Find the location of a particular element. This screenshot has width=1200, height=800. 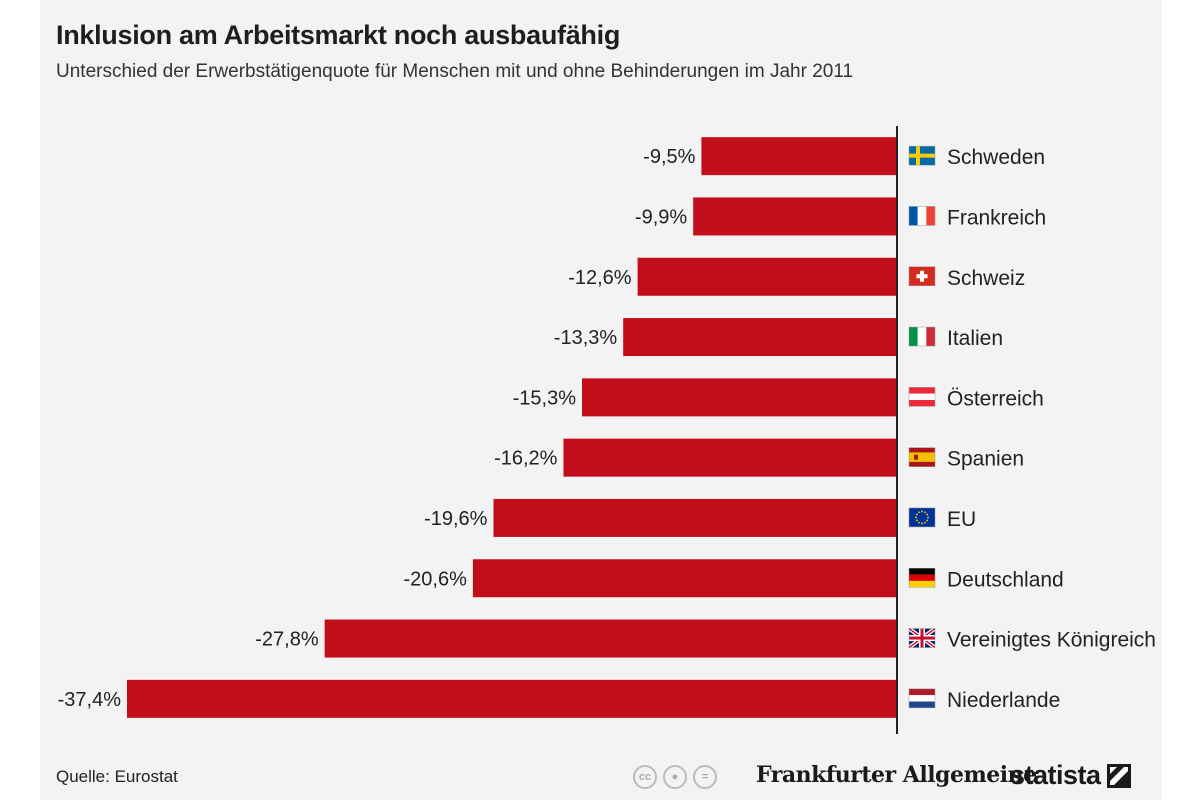

value-label: -37,4% is located at coordinates (90, 700).